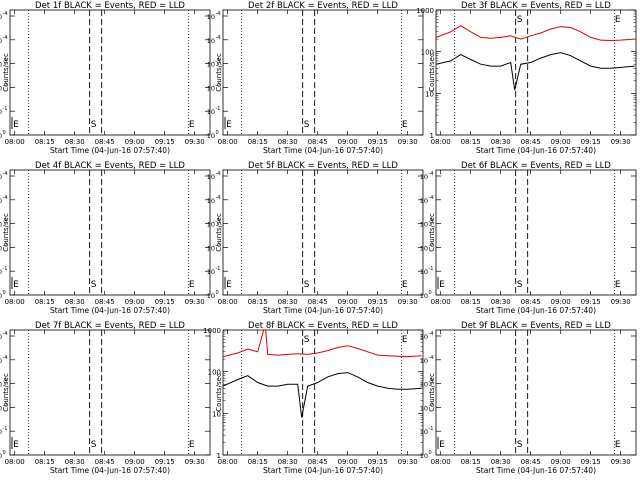 This screenshot has height=480, width=640. What do you see at coordinates (110, 6) in the screenshot?
I see `panel-title: Det 1f BLACK = Events, RED = LLD` at bounding box center [110, 6].